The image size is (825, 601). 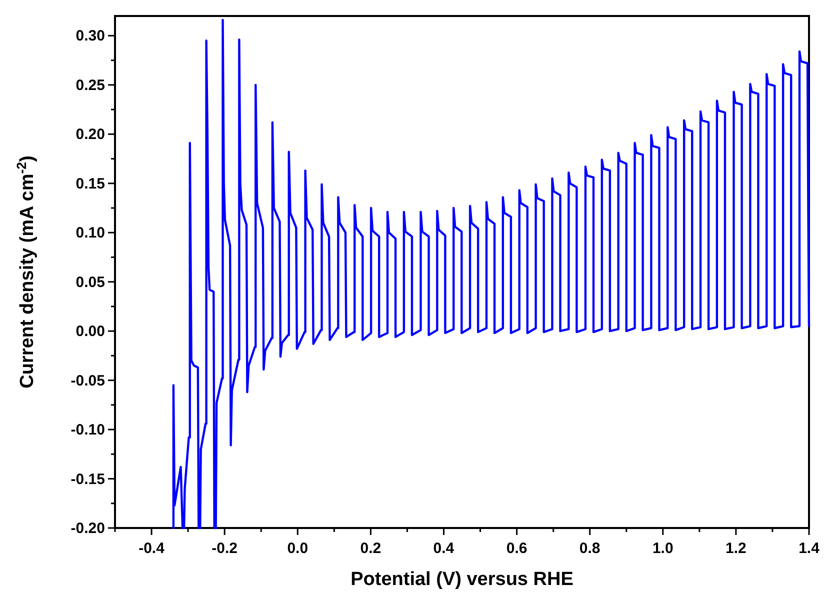 What do you see at coordinates (90, 331) in the screenshot?
I see `y-tick-label: 0.00` at bounding box center [90, 331].